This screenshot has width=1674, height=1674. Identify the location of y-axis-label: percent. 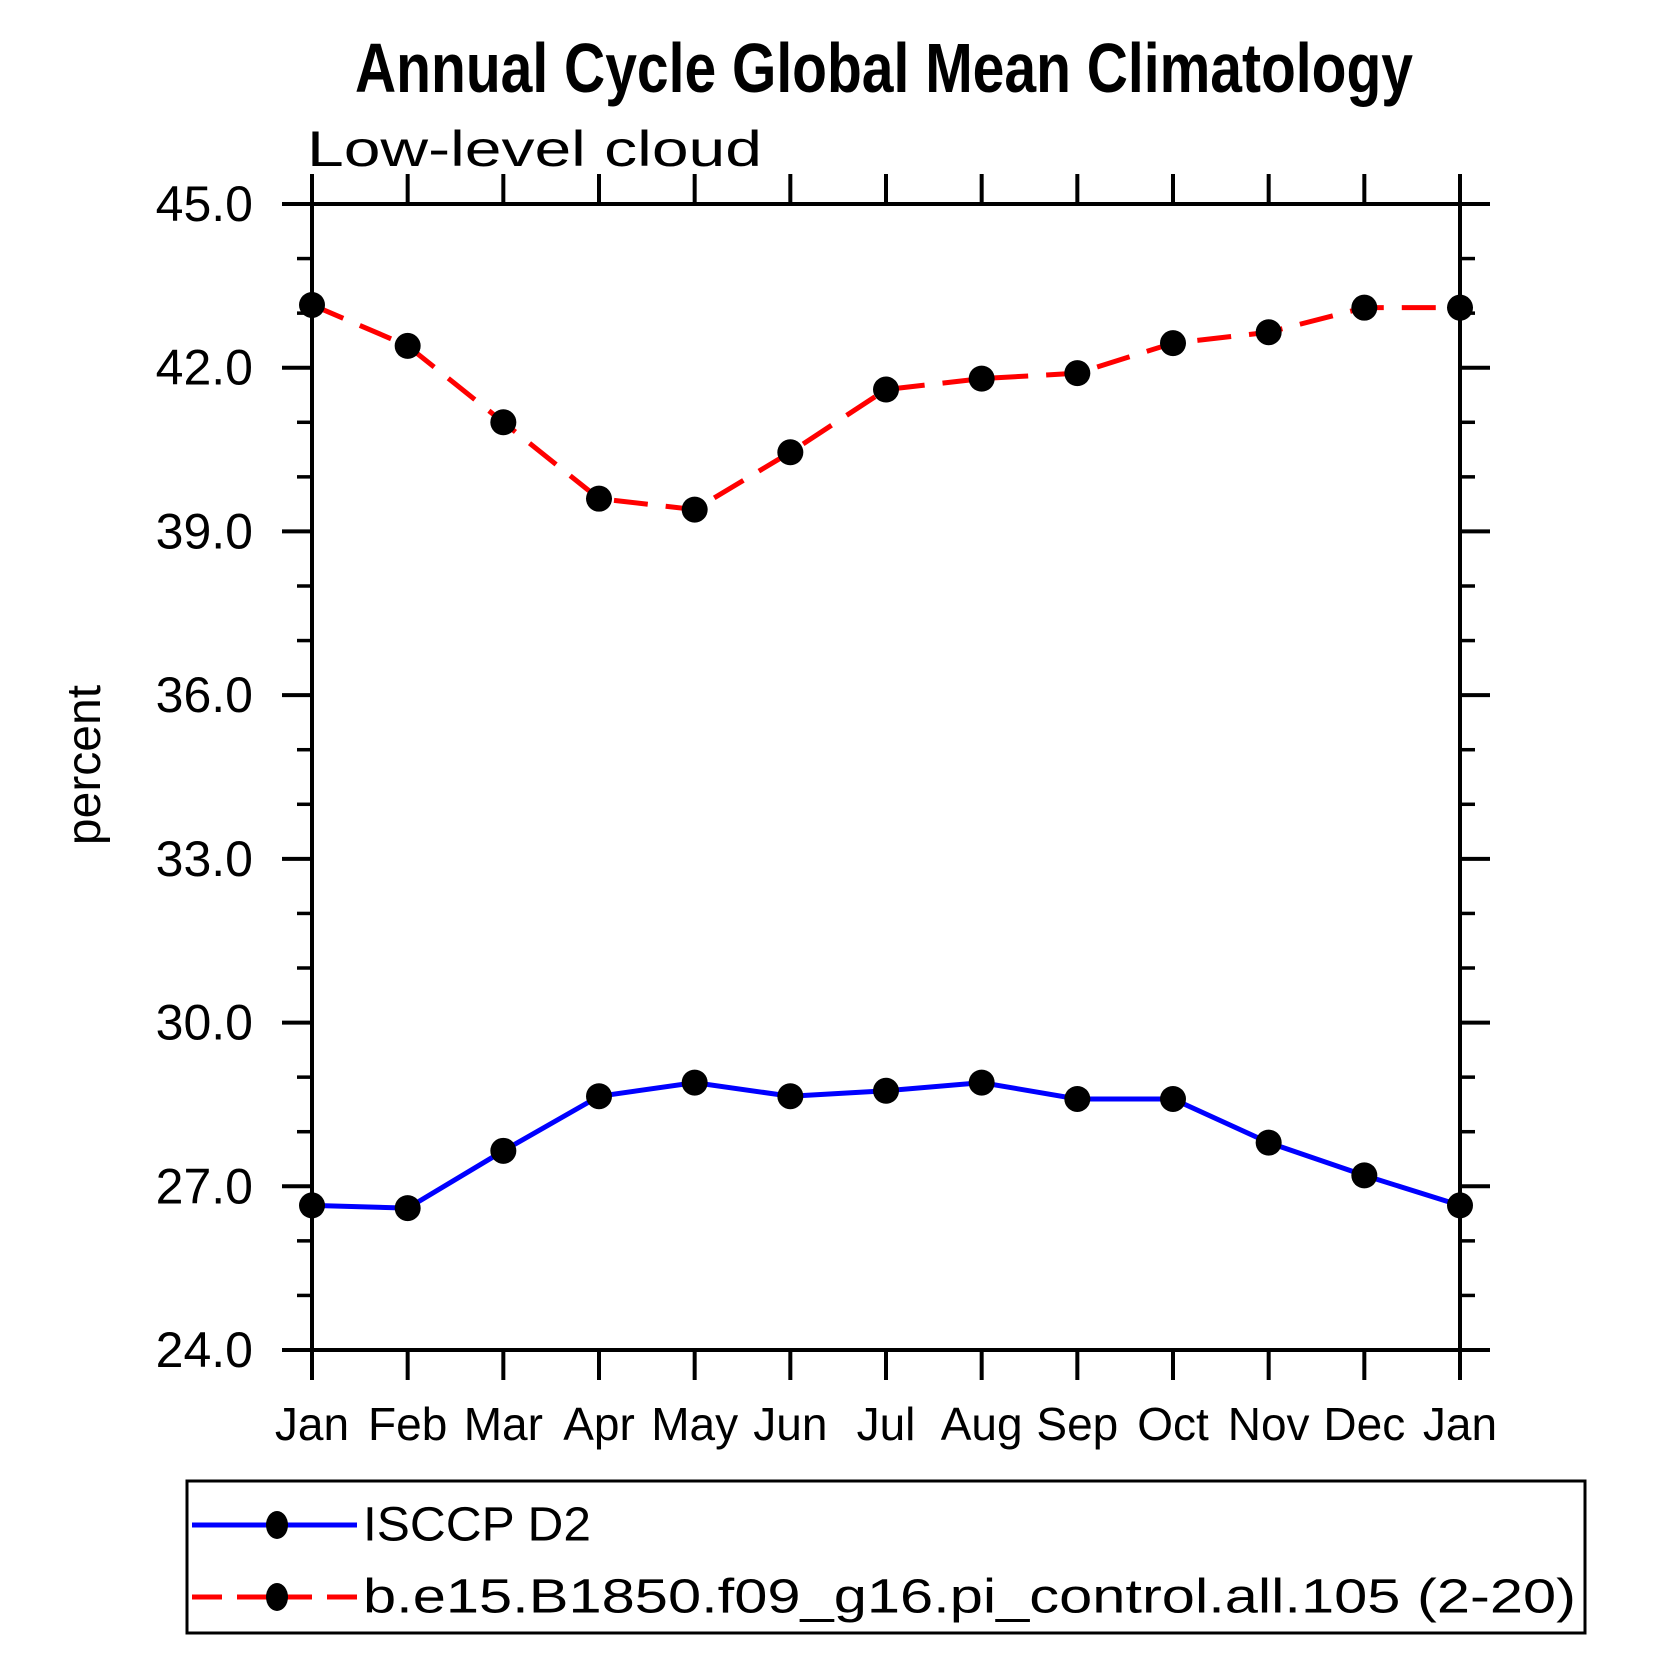
(84, 765).